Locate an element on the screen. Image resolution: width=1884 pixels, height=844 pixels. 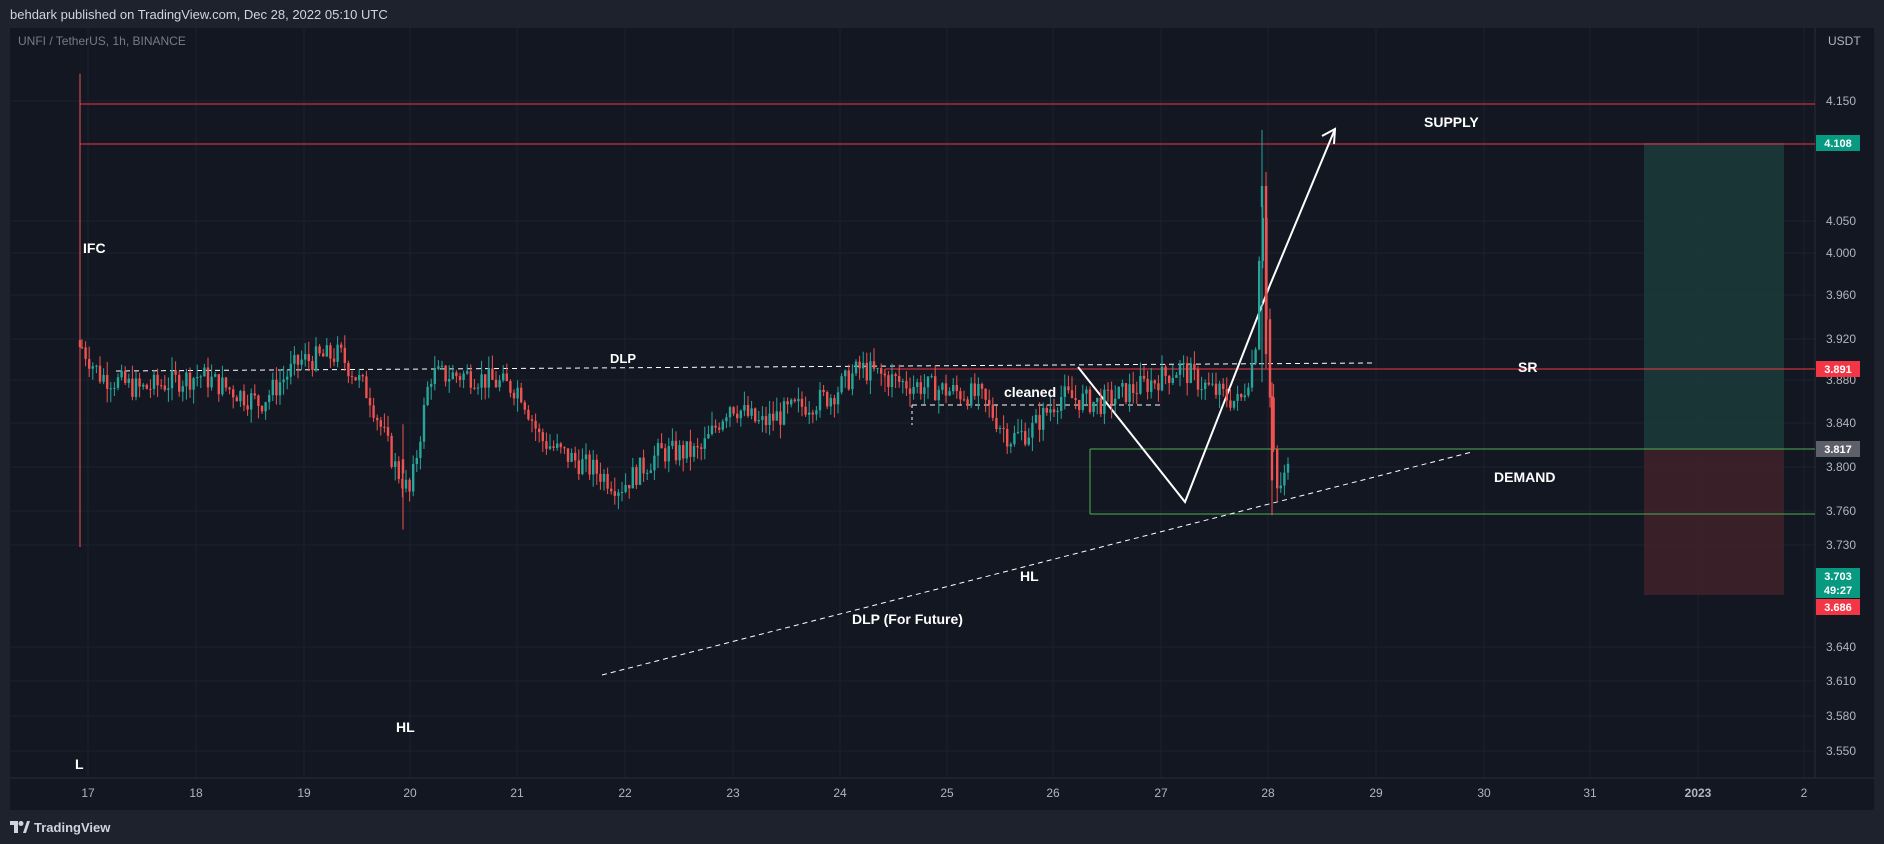
risk-zone is located at coordinates (1714, 522).